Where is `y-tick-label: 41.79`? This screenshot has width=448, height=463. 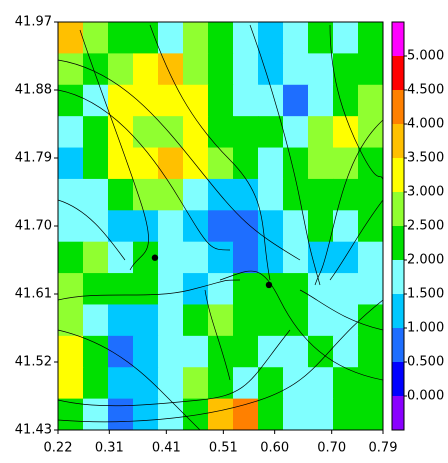 y-tick-label: 41.79 is located at coordinates (33, 158).